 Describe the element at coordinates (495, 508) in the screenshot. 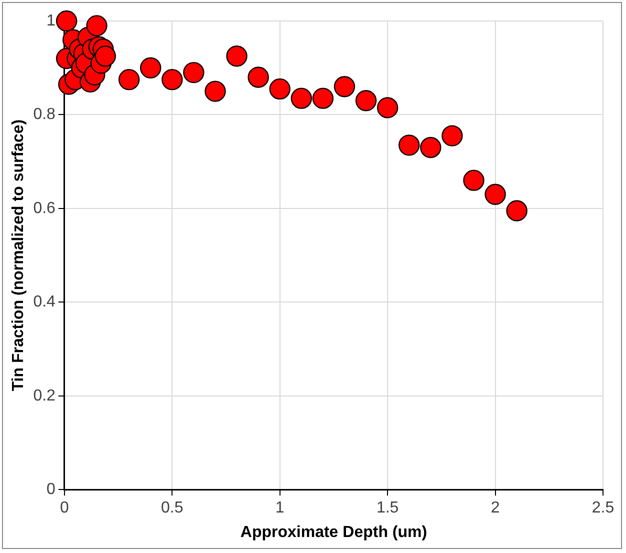

I see `x-tick-label: 2` at that location.